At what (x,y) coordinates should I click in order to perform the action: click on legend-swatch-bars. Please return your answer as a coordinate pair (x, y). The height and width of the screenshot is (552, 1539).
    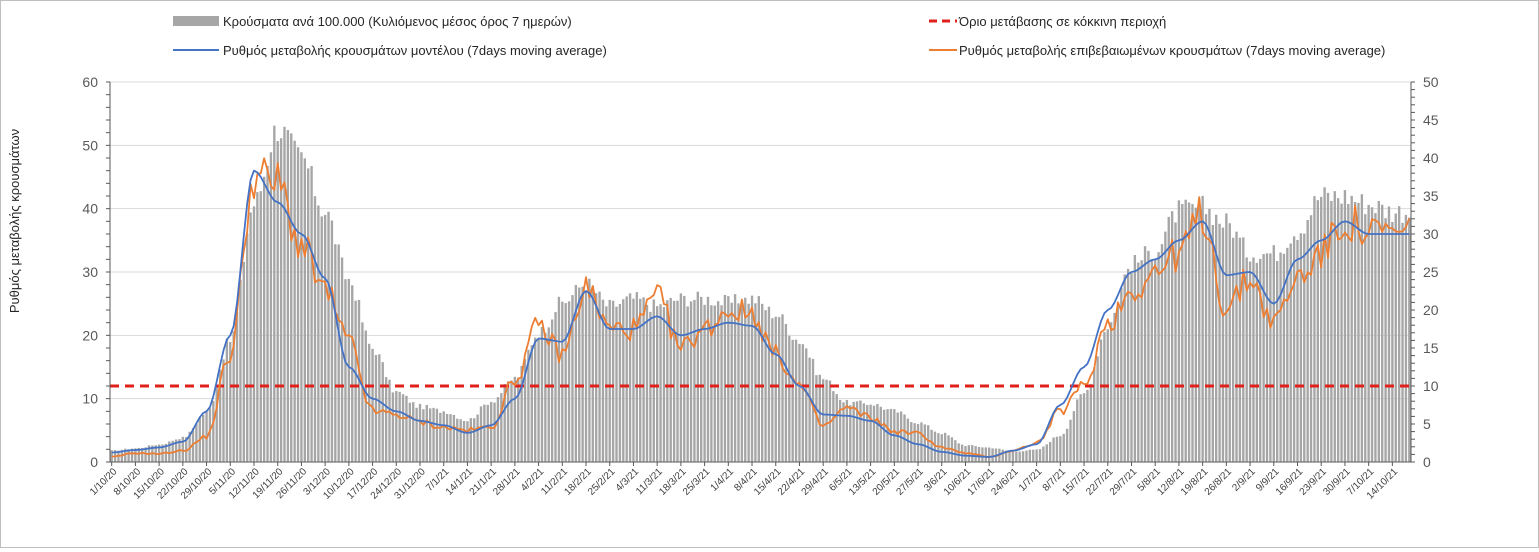
    Looking at the image, I should click on (196, 21).